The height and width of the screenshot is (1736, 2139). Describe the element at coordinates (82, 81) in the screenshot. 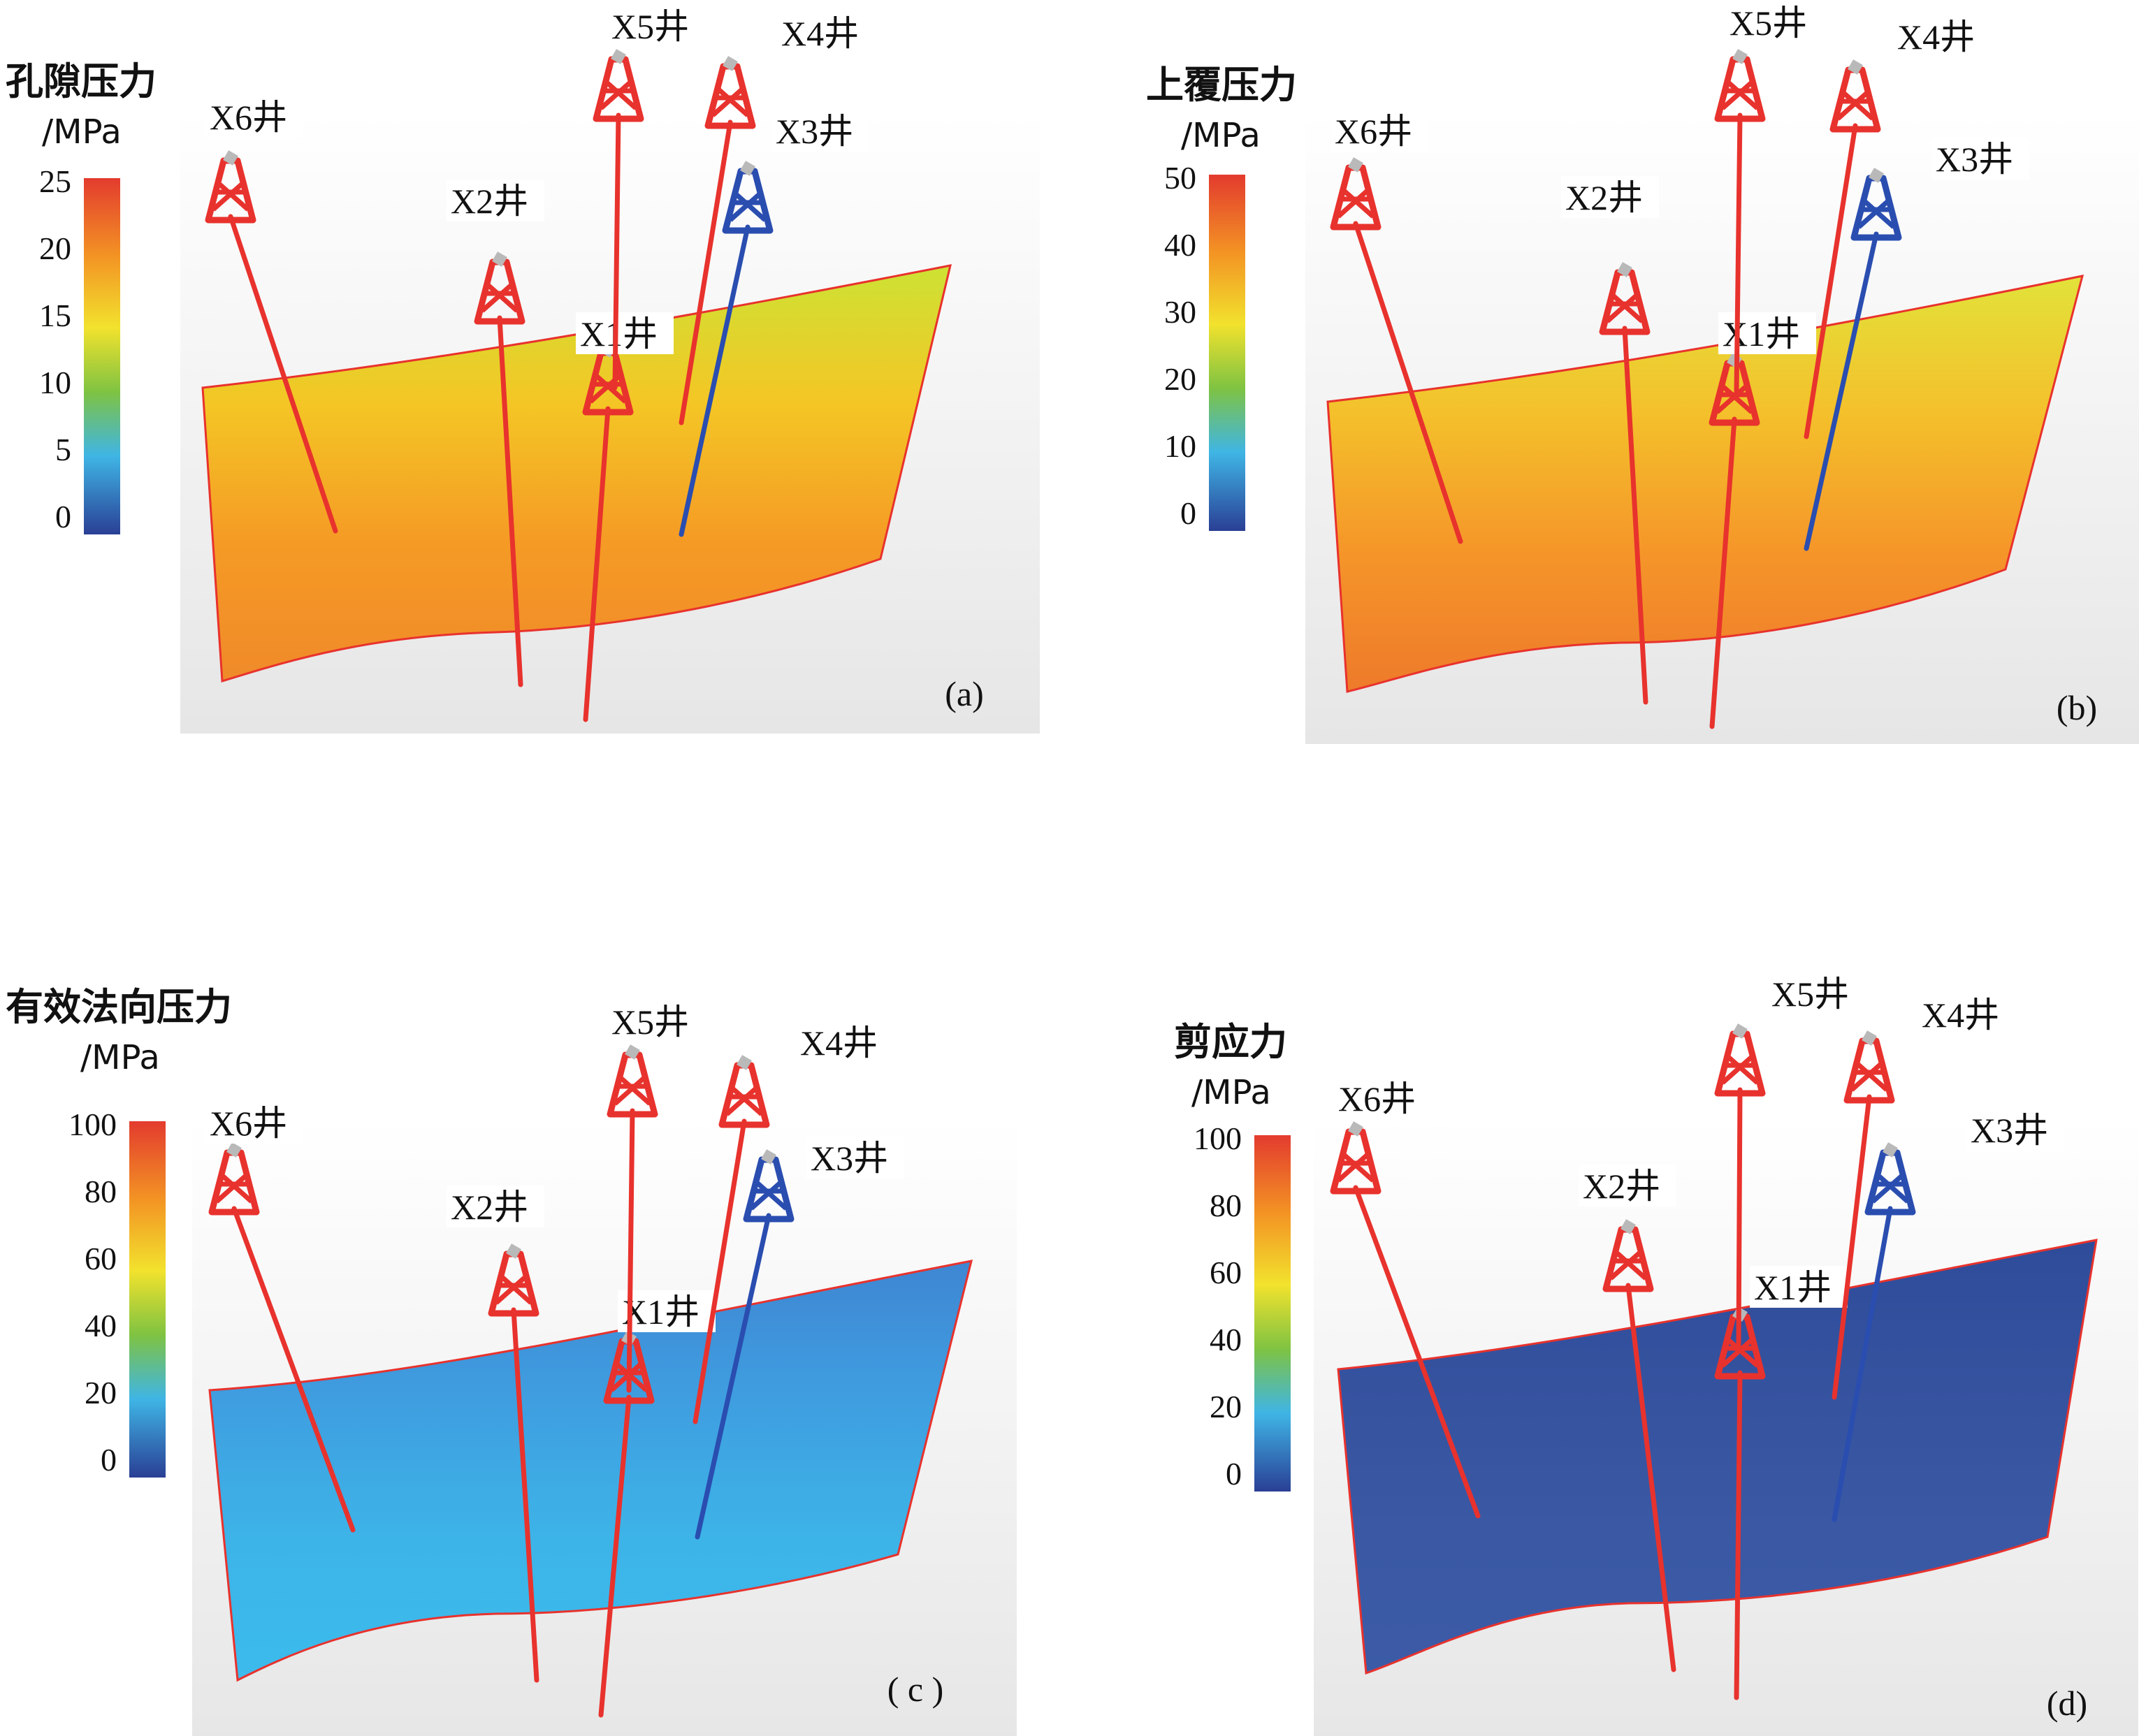

I see `colorbar-title: 孔隙压力` at that location.